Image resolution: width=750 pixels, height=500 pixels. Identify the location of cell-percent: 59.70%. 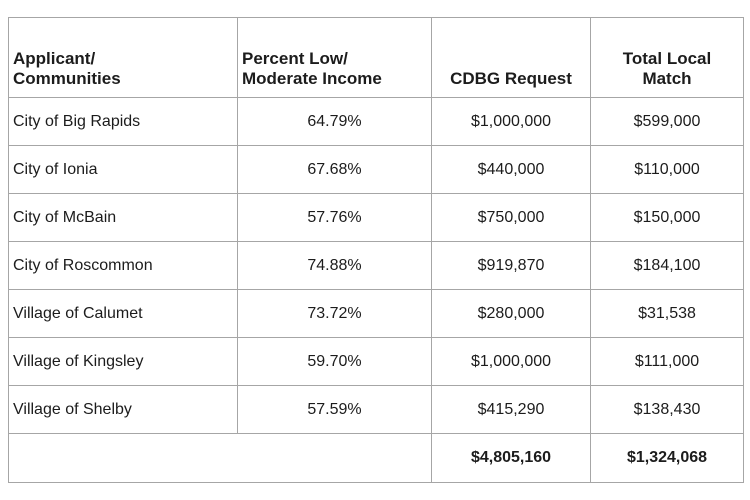
(334, 361).